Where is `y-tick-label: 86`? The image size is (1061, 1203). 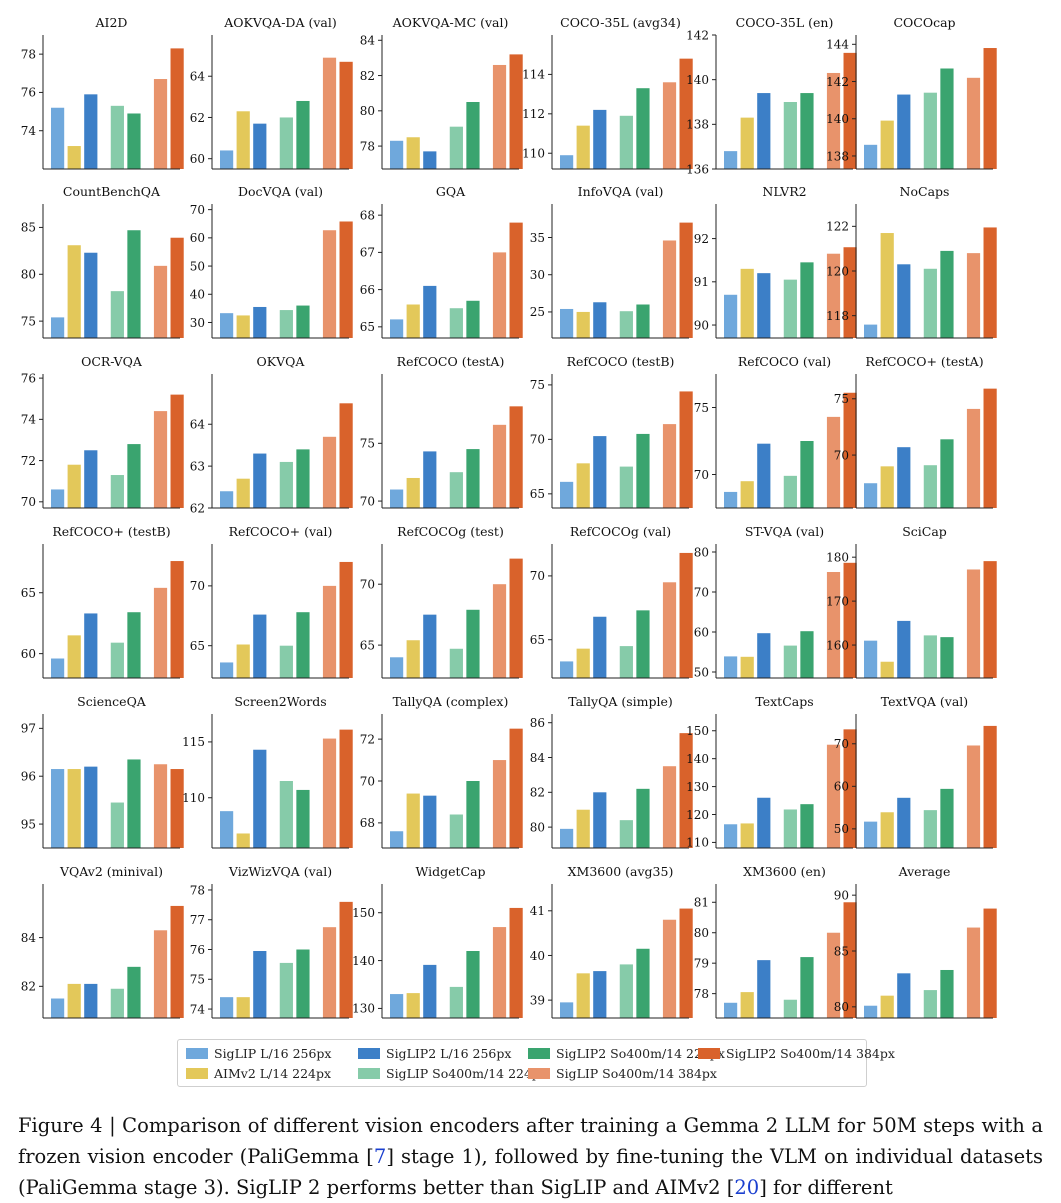
y-tick-label: 86 is located at coordinates (537, 723).